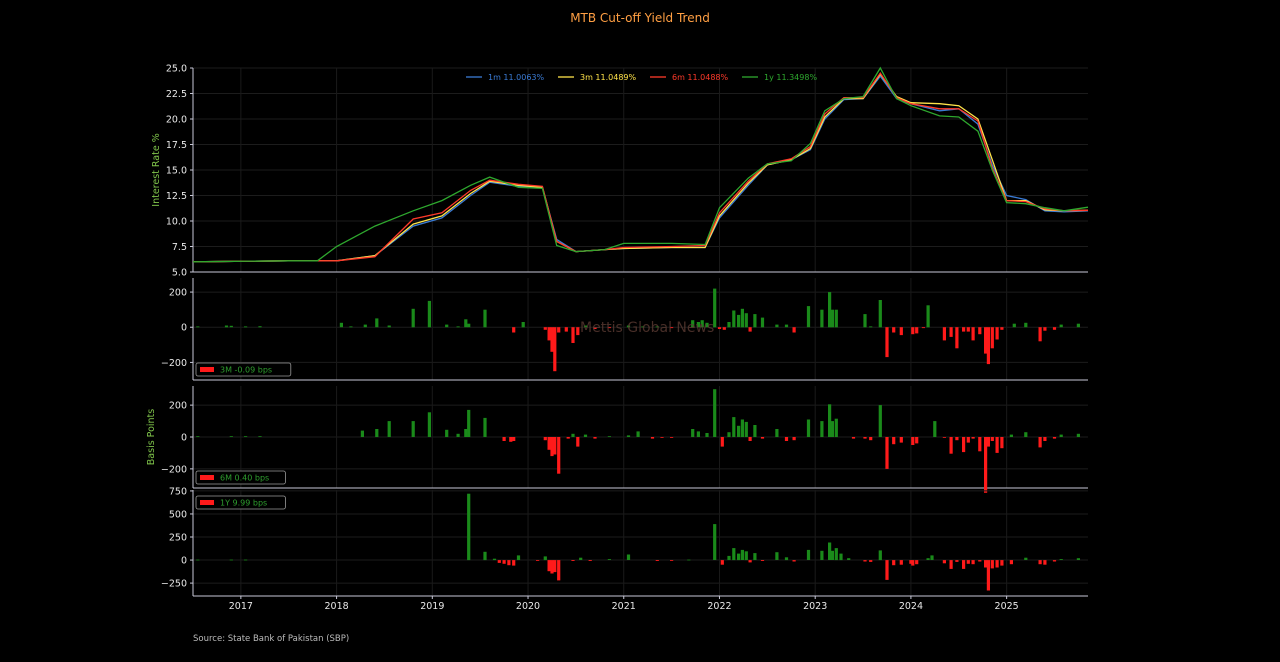 The height and width of the screenshot is (662, 1280). I want to click on y-tick-label: 10.0, so click(176, 222).